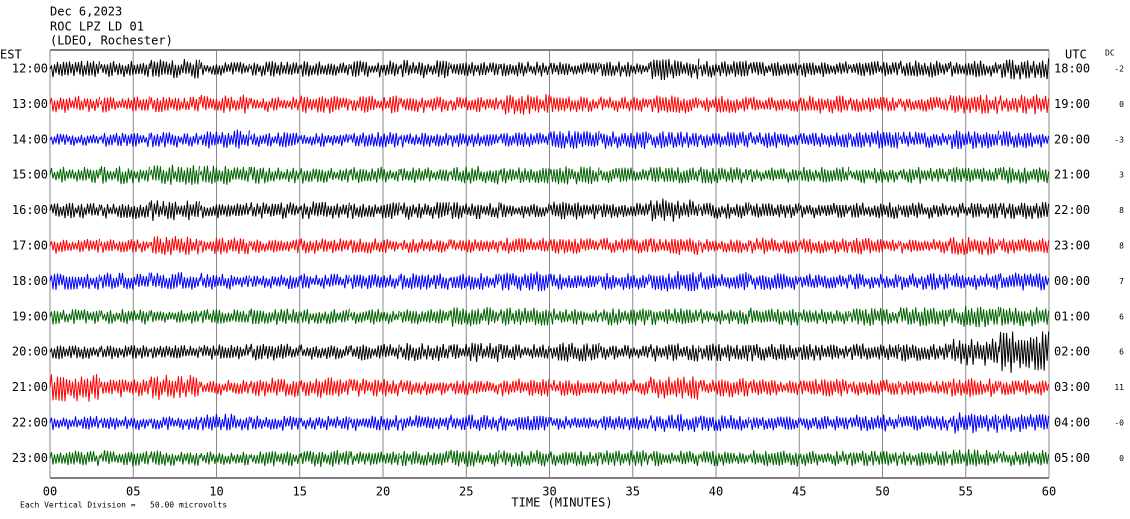 The height and width of the screenshot is (519, 1130). Describe the element at coordinates (30, 175) in the screenshot. I see `est-time: 15:00` at that location.